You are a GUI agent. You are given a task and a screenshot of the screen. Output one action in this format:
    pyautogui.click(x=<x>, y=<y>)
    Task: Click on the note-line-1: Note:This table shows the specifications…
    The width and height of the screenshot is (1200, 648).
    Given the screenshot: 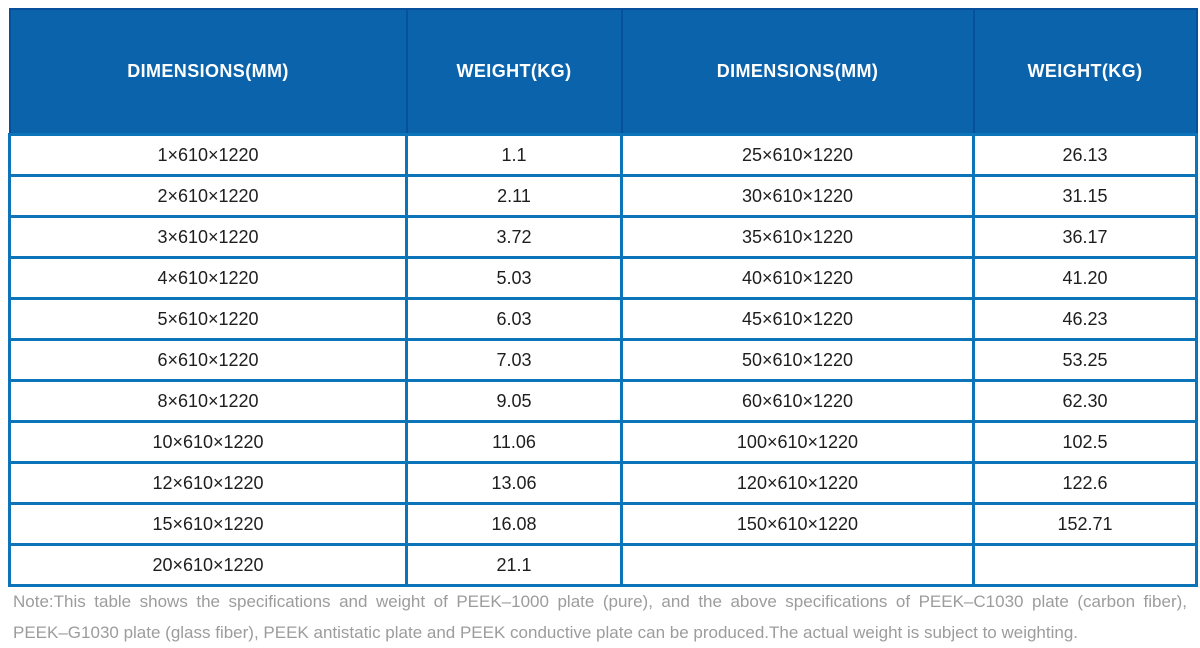 What is the action you would take?
    pyautogui.click(x=600, y=601)
    